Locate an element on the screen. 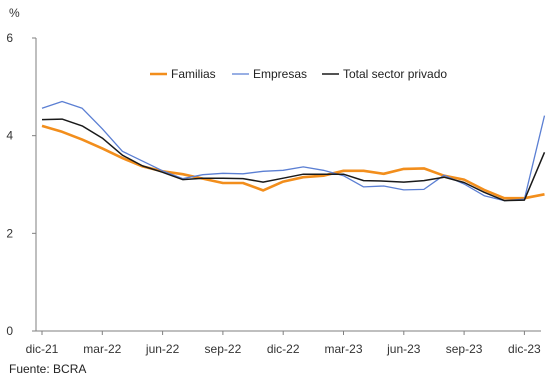 This screenshot has height=379, width=551. y-tick-label: 4 is located at coordinates (9, 136).